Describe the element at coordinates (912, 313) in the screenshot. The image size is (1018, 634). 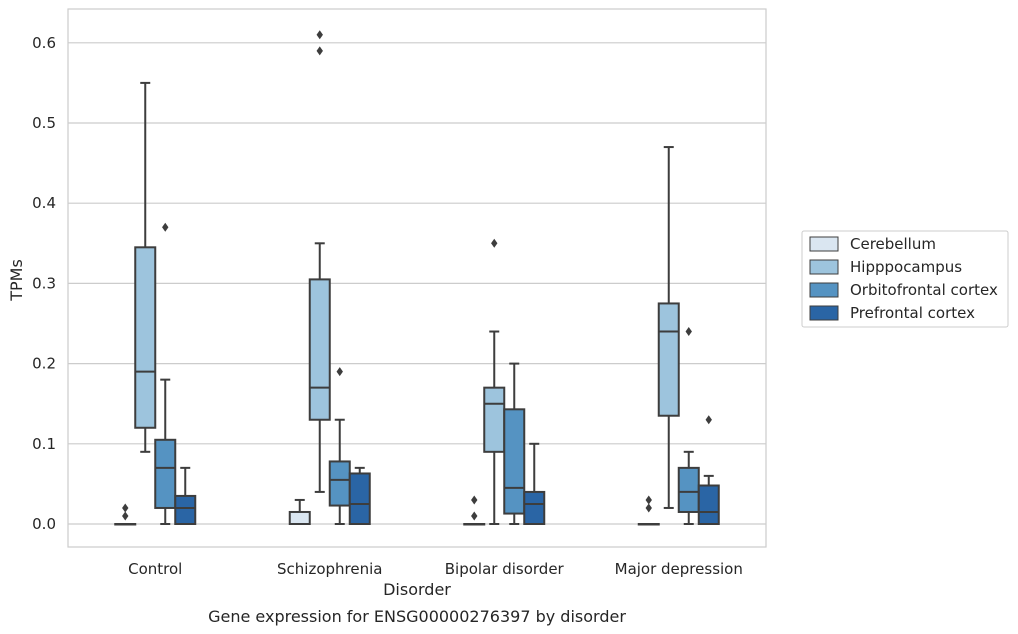
I see `legend-label: Prefrontal cortex` at that location.